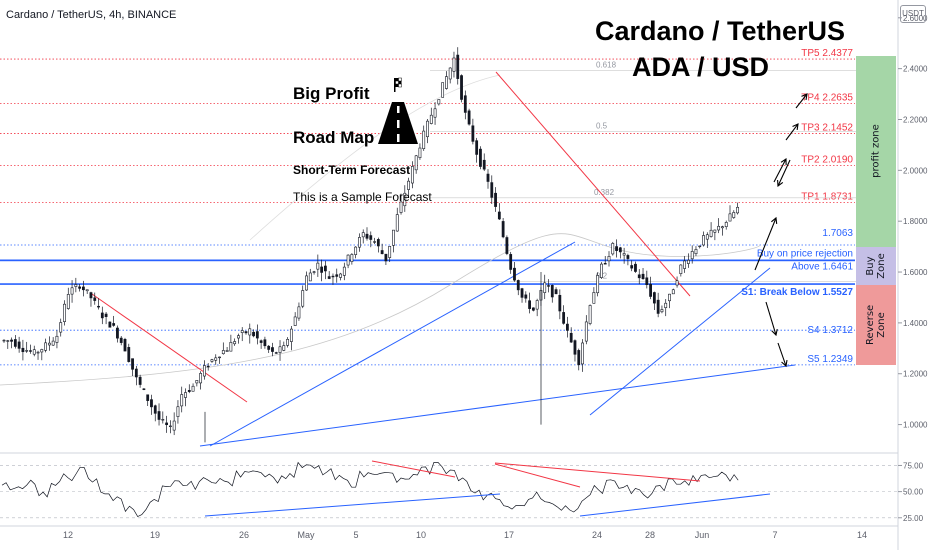 This screenshot has height=550, width=932. What do you see at coordinates (876, 324) in the screenshot?
I see `reverse-zone: Reverse Zone` at bounding box center [876, 324].